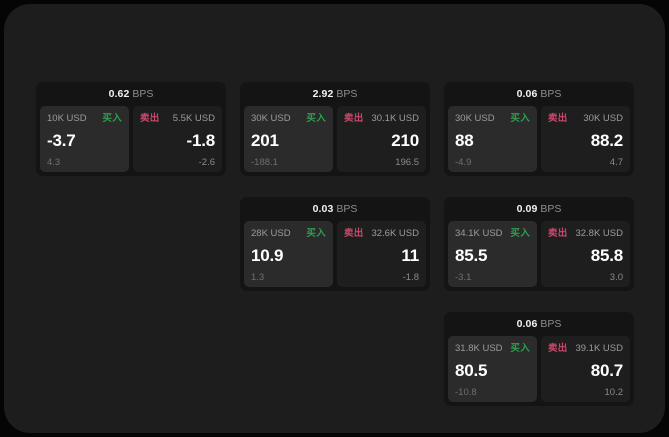  Describe the element at coordinates (539, 211) in the screenshot. I see `bps-header: 0.09 BPS` at that location.